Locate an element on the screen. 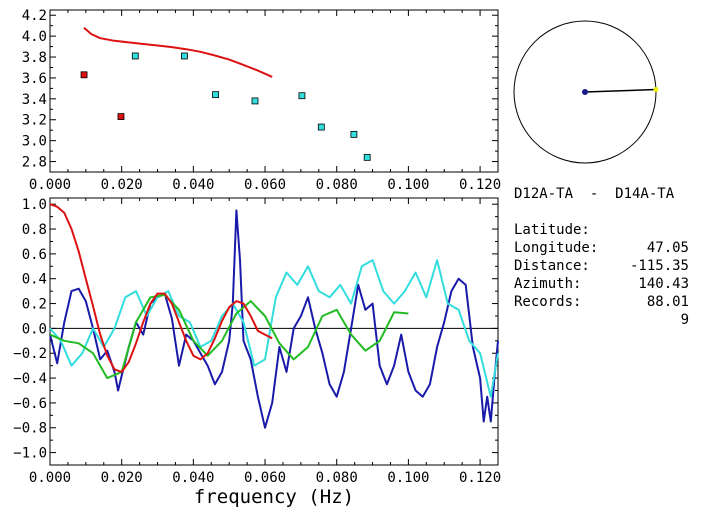  y-tick-label: 3.0 is located at coordinates (34, 142).